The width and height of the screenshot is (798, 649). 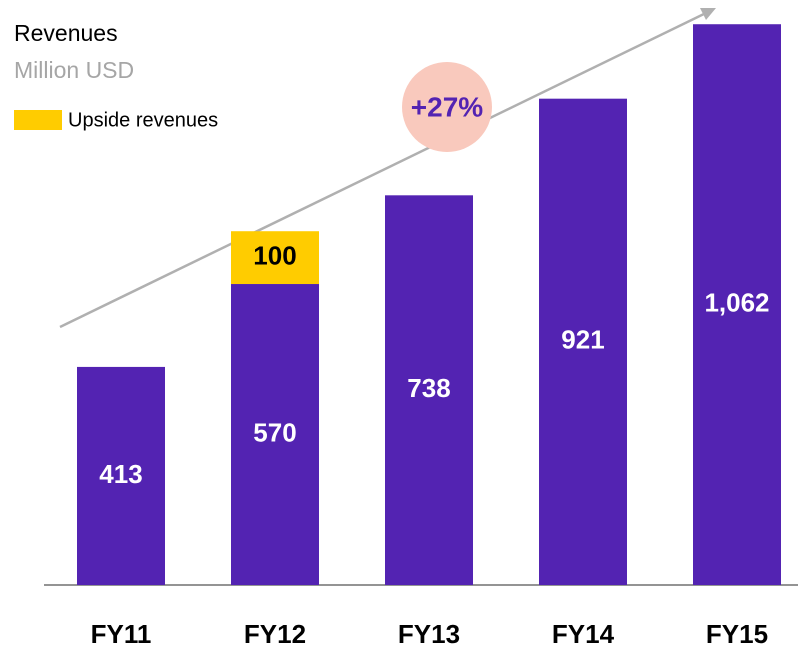 I want to click on growth-annotation: +27%, so click(x=447, y=106).